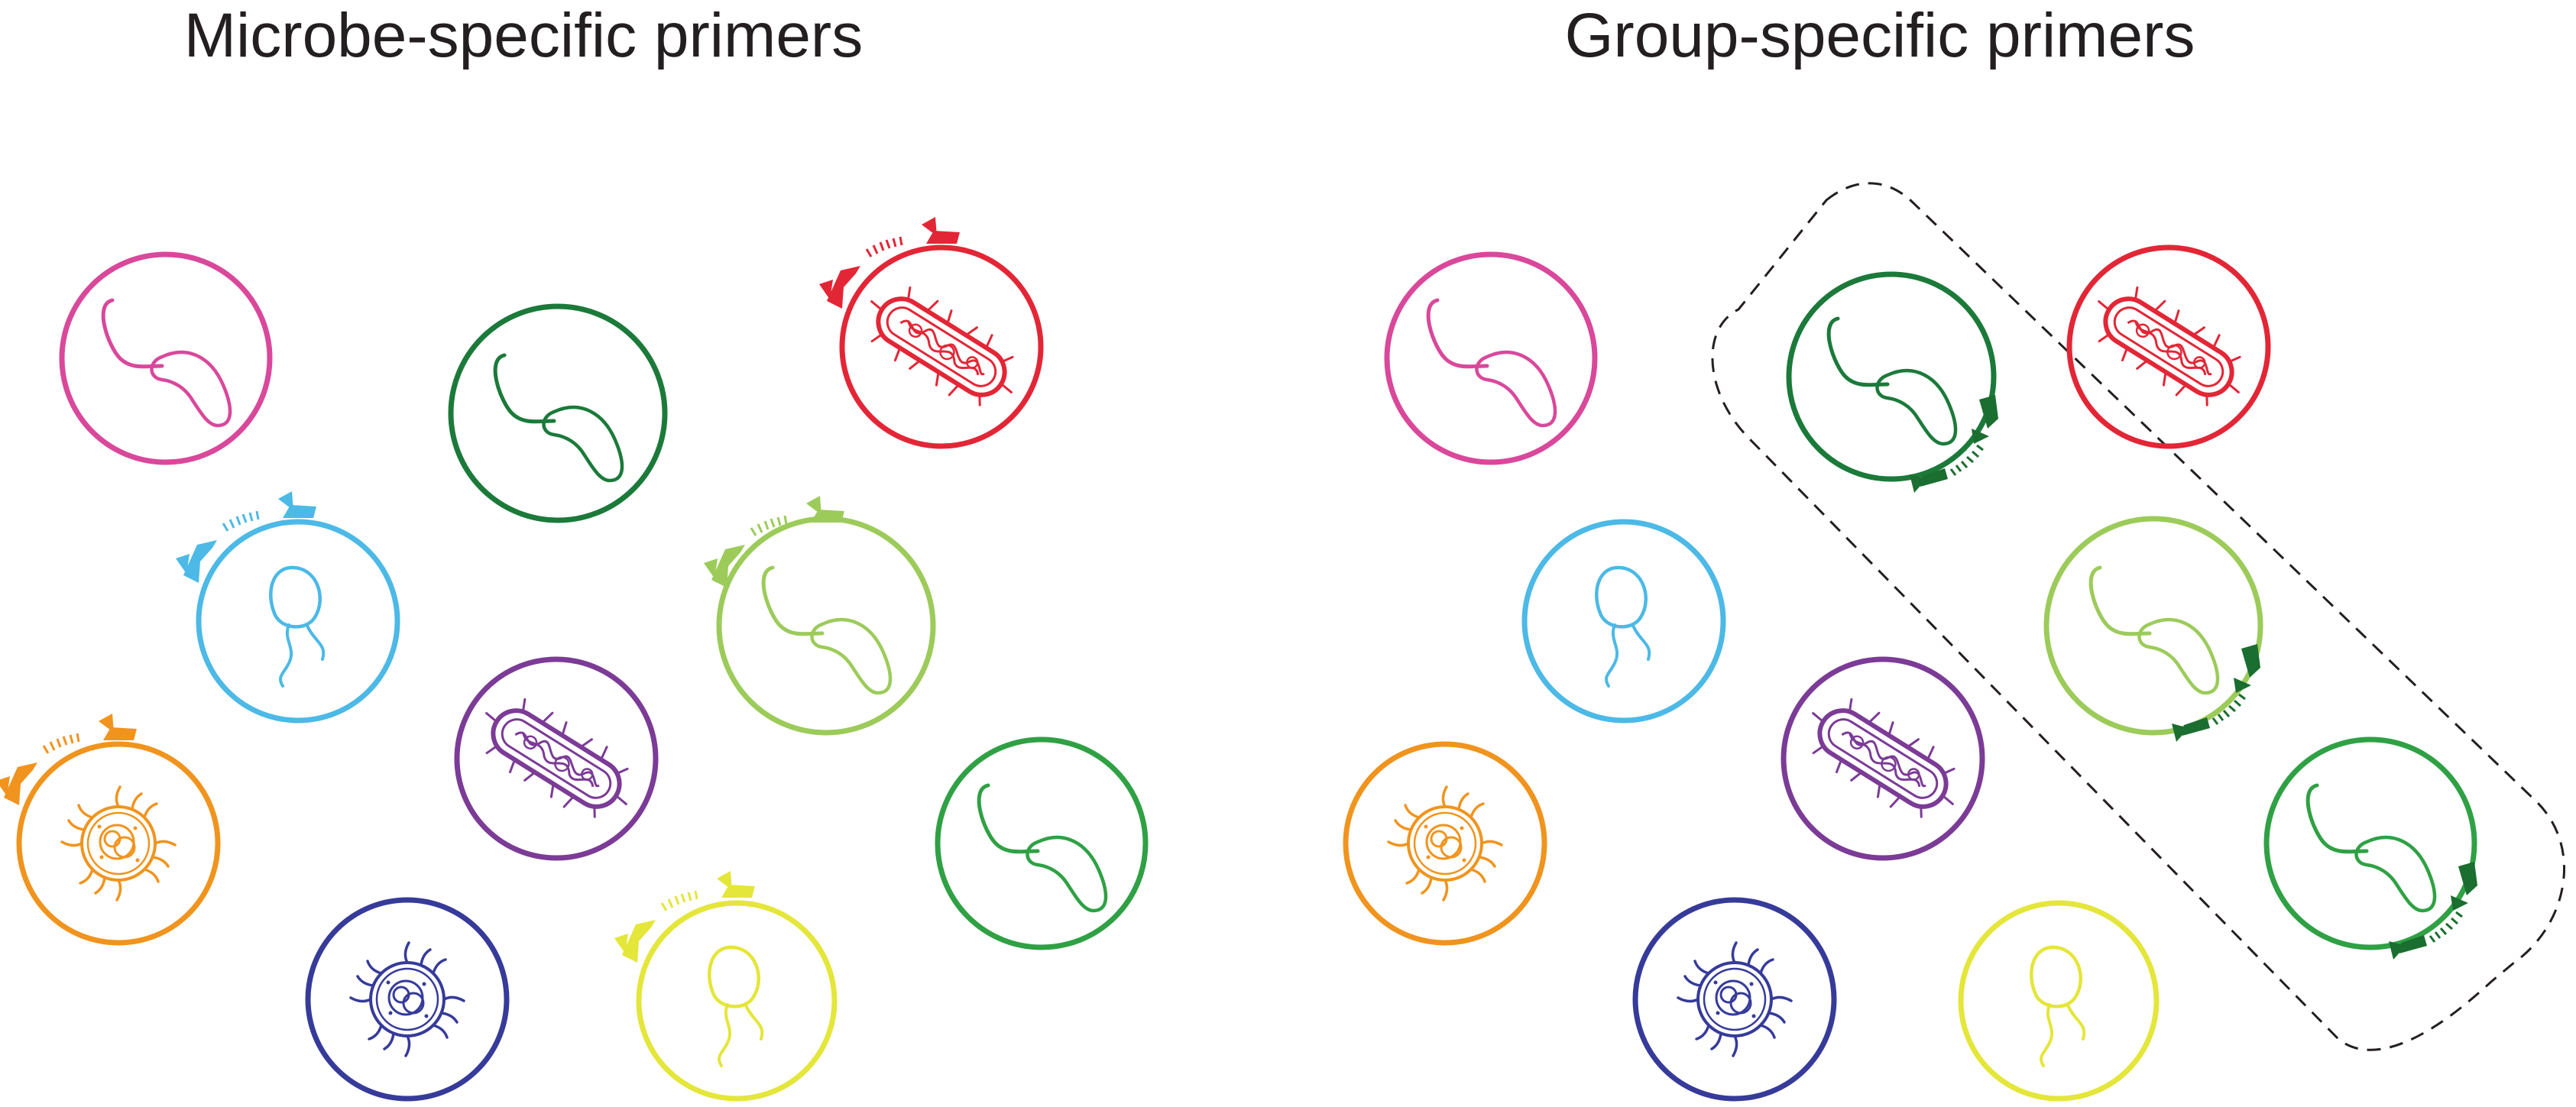 The image size is (2576, 1107). I want to click on left-microbe-vibrio-magenta, so click(166, 358).